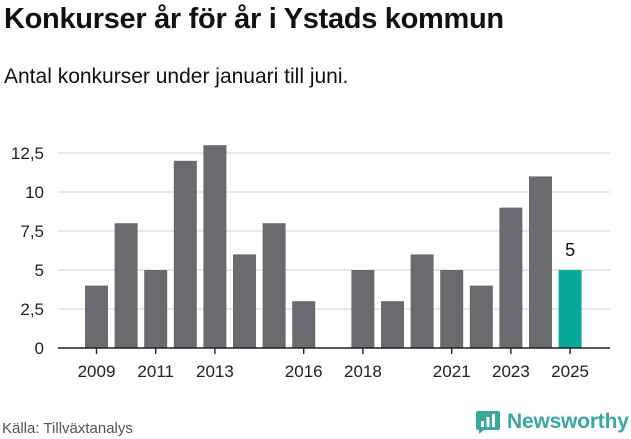  I want to click on source-note: Källa: Tillväxtanalys, so click(67, 428).